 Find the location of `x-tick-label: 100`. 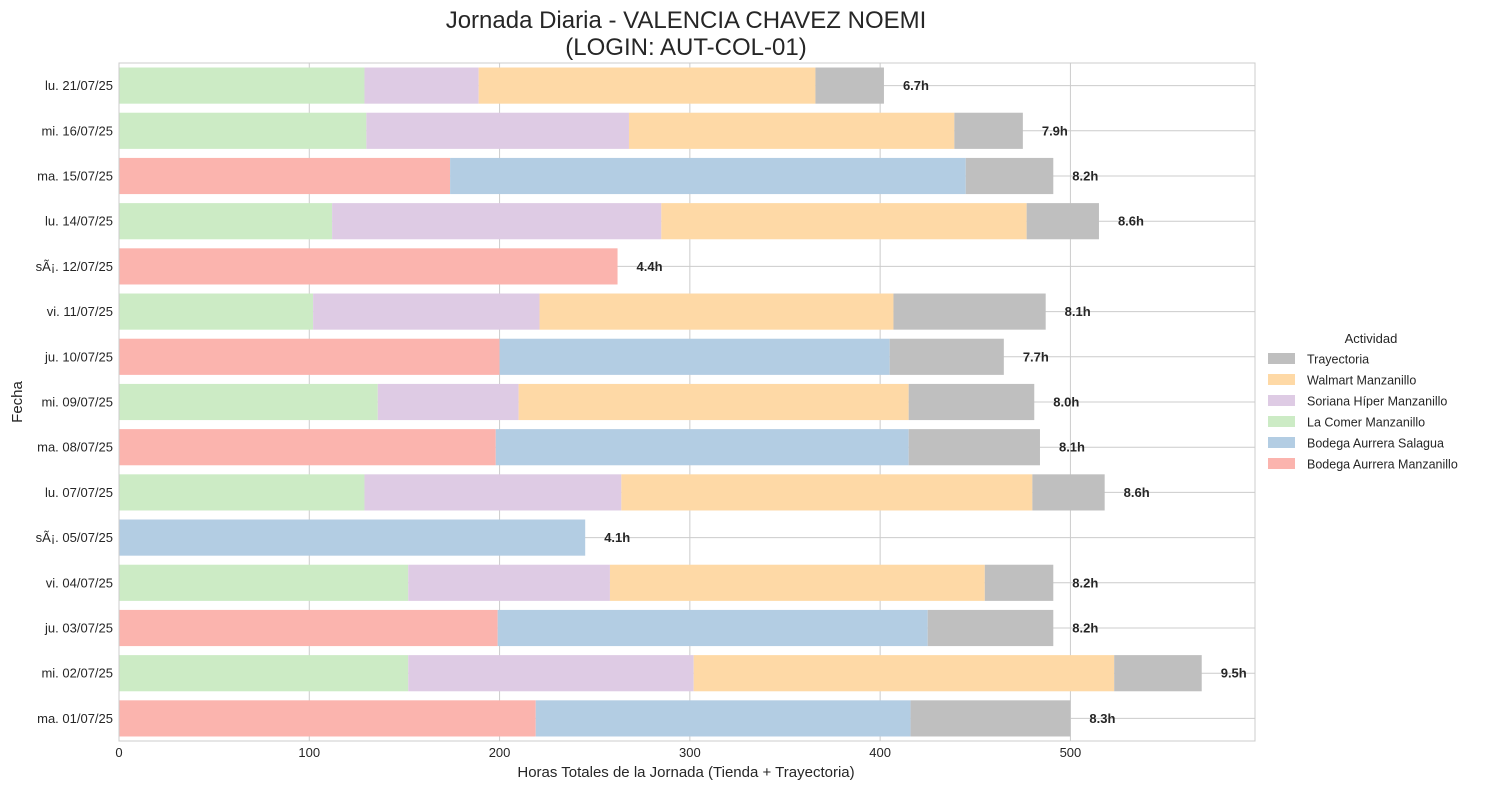

x-tick-label: 100 is located at coordinates (309, 752).